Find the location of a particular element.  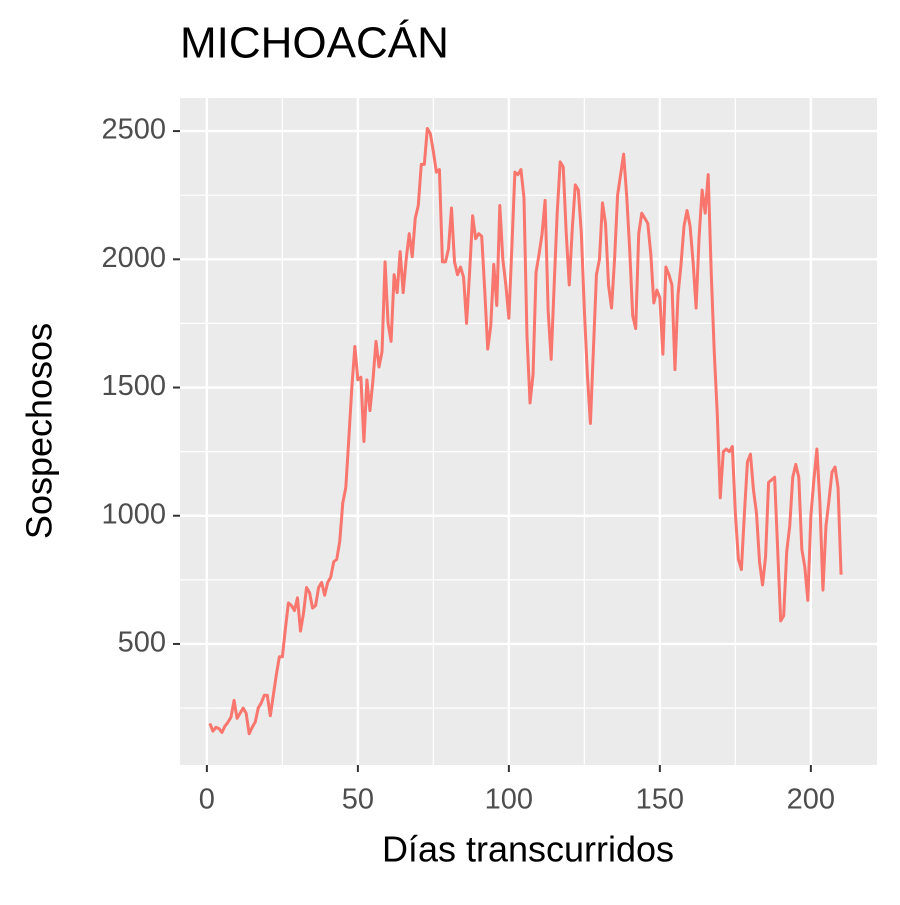

x-tick-label: 50 is located at coordinates (358, 800).